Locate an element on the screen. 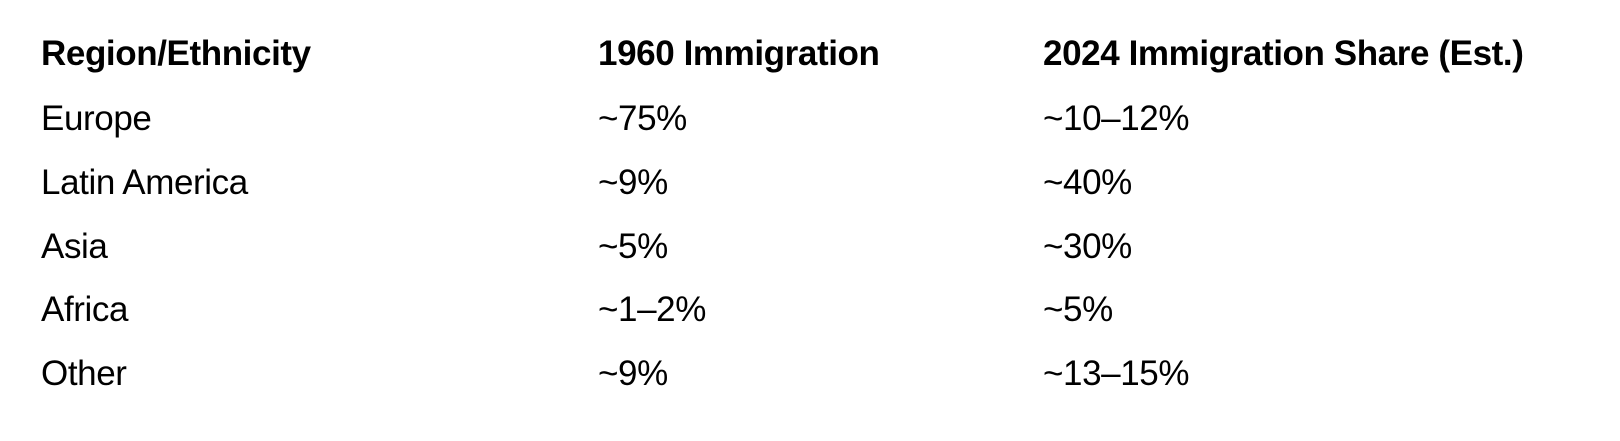 The height and width of the screenshot is (441, 1620). table-cell: Africa is located at coordinates (85, 309).